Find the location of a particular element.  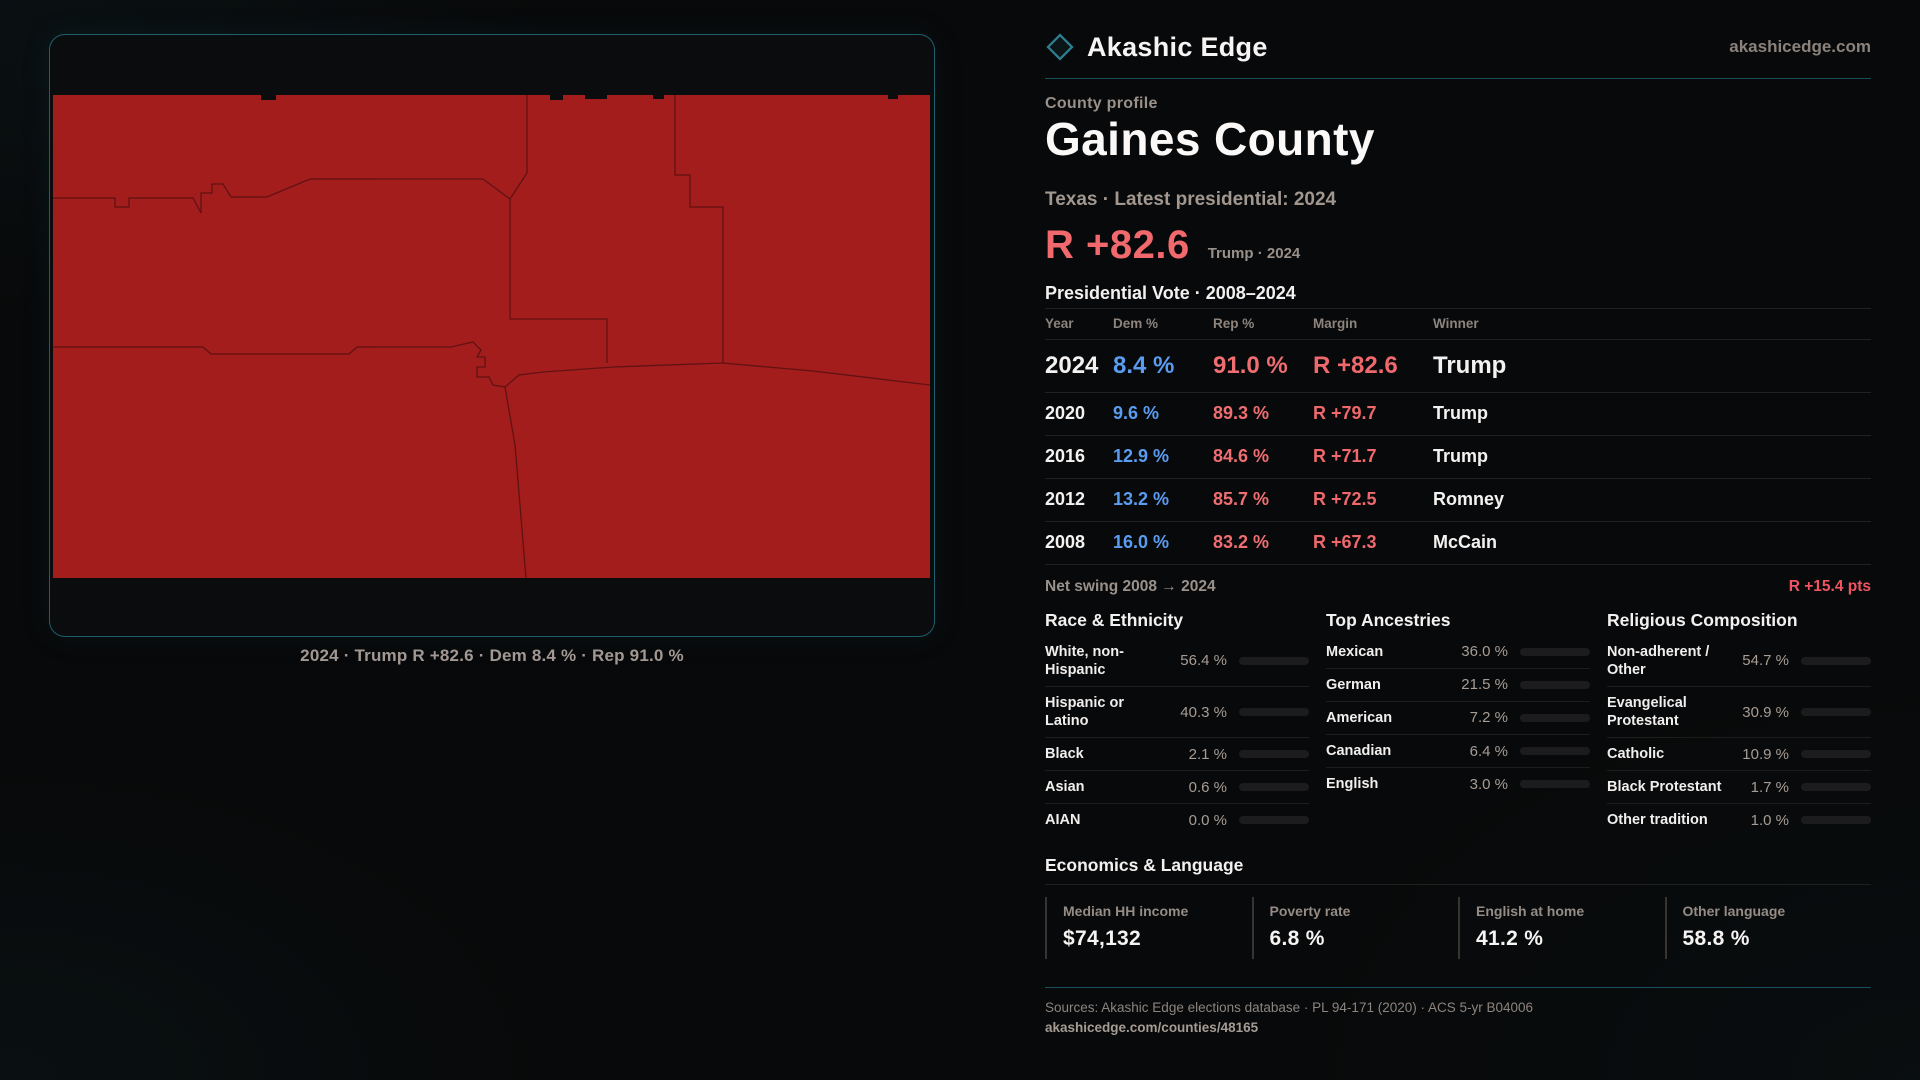

cell-year: 2016 is located at coordinates (1065, 456).